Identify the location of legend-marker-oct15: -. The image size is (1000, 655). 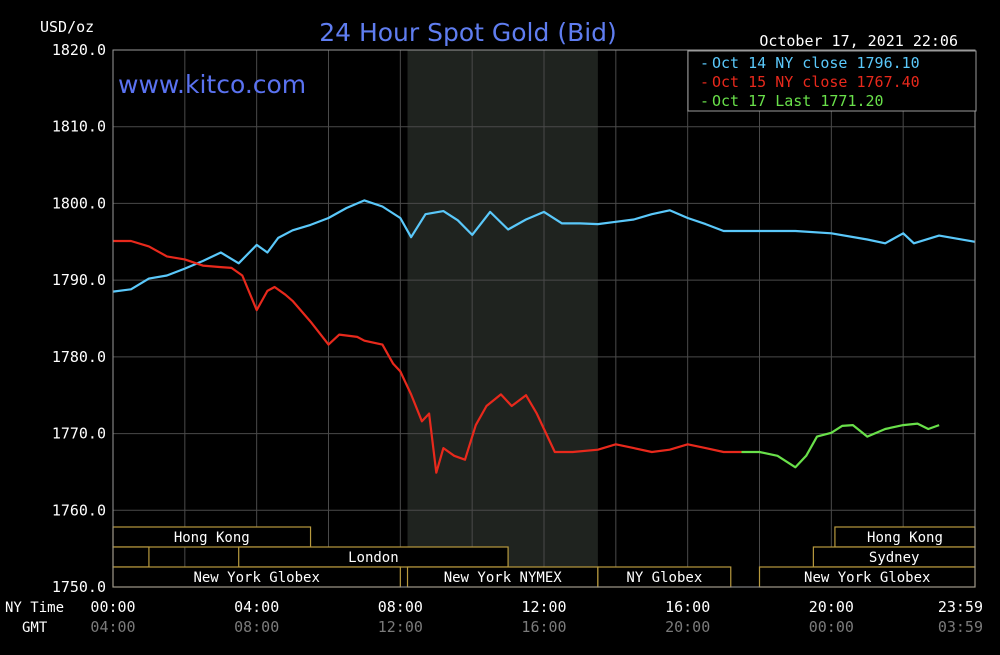
(704, 82).